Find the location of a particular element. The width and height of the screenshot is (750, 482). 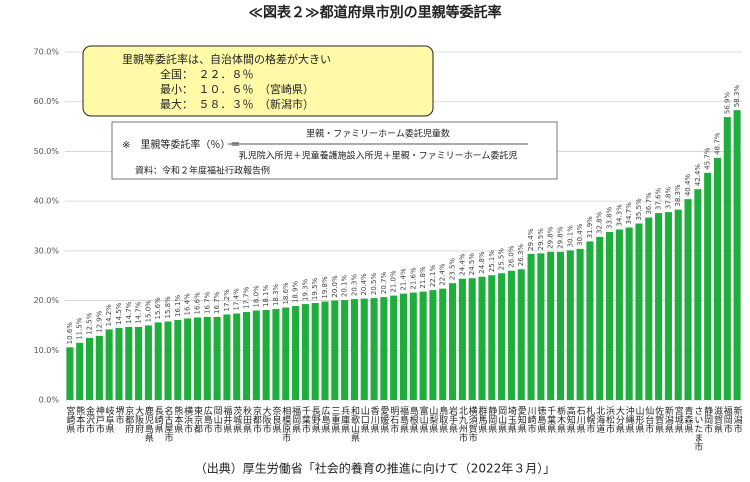

x-tick-label: 岩手県 is located at coordinates (452, 419).